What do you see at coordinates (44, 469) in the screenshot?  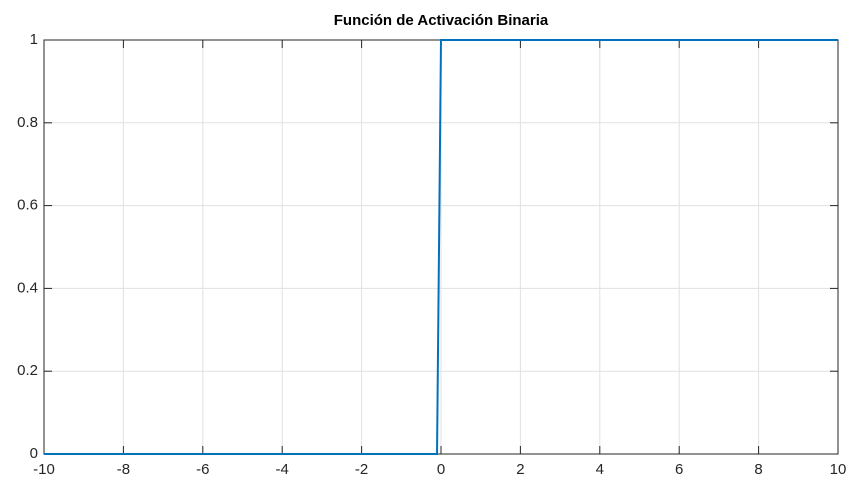 I see `x-tick-label: -10` at bounding box center [44, 469].